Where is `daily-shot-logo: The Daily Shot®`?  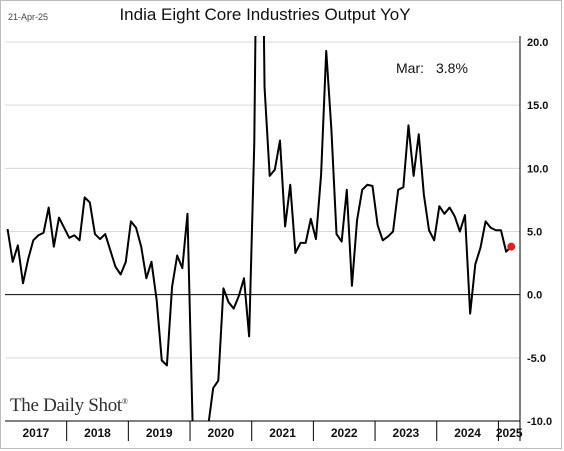
daily-shot-logo: The Daily Shot® is located at coordinates (69, 406).